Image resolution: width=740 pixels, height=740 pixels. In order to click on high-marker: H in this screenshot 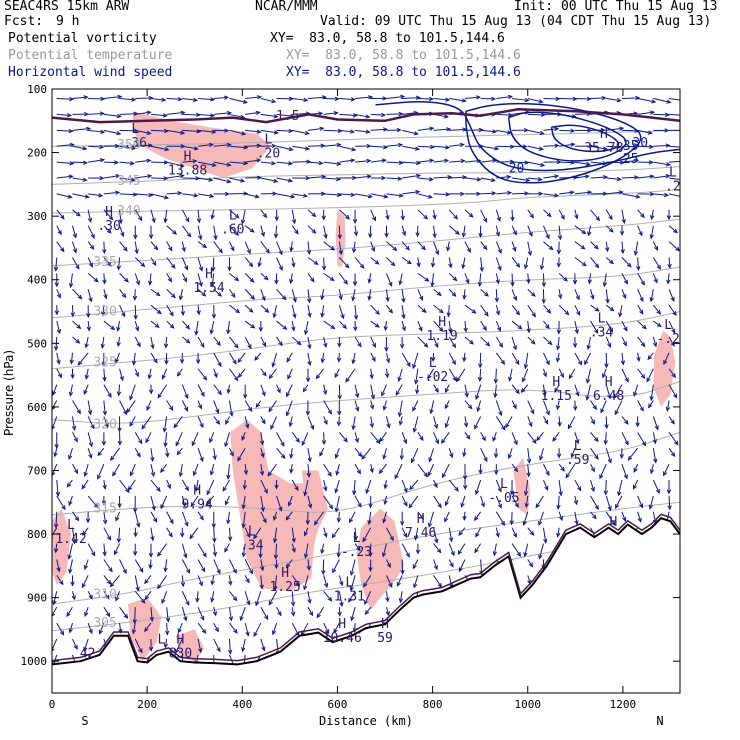, I will do `click(209, 274)`.